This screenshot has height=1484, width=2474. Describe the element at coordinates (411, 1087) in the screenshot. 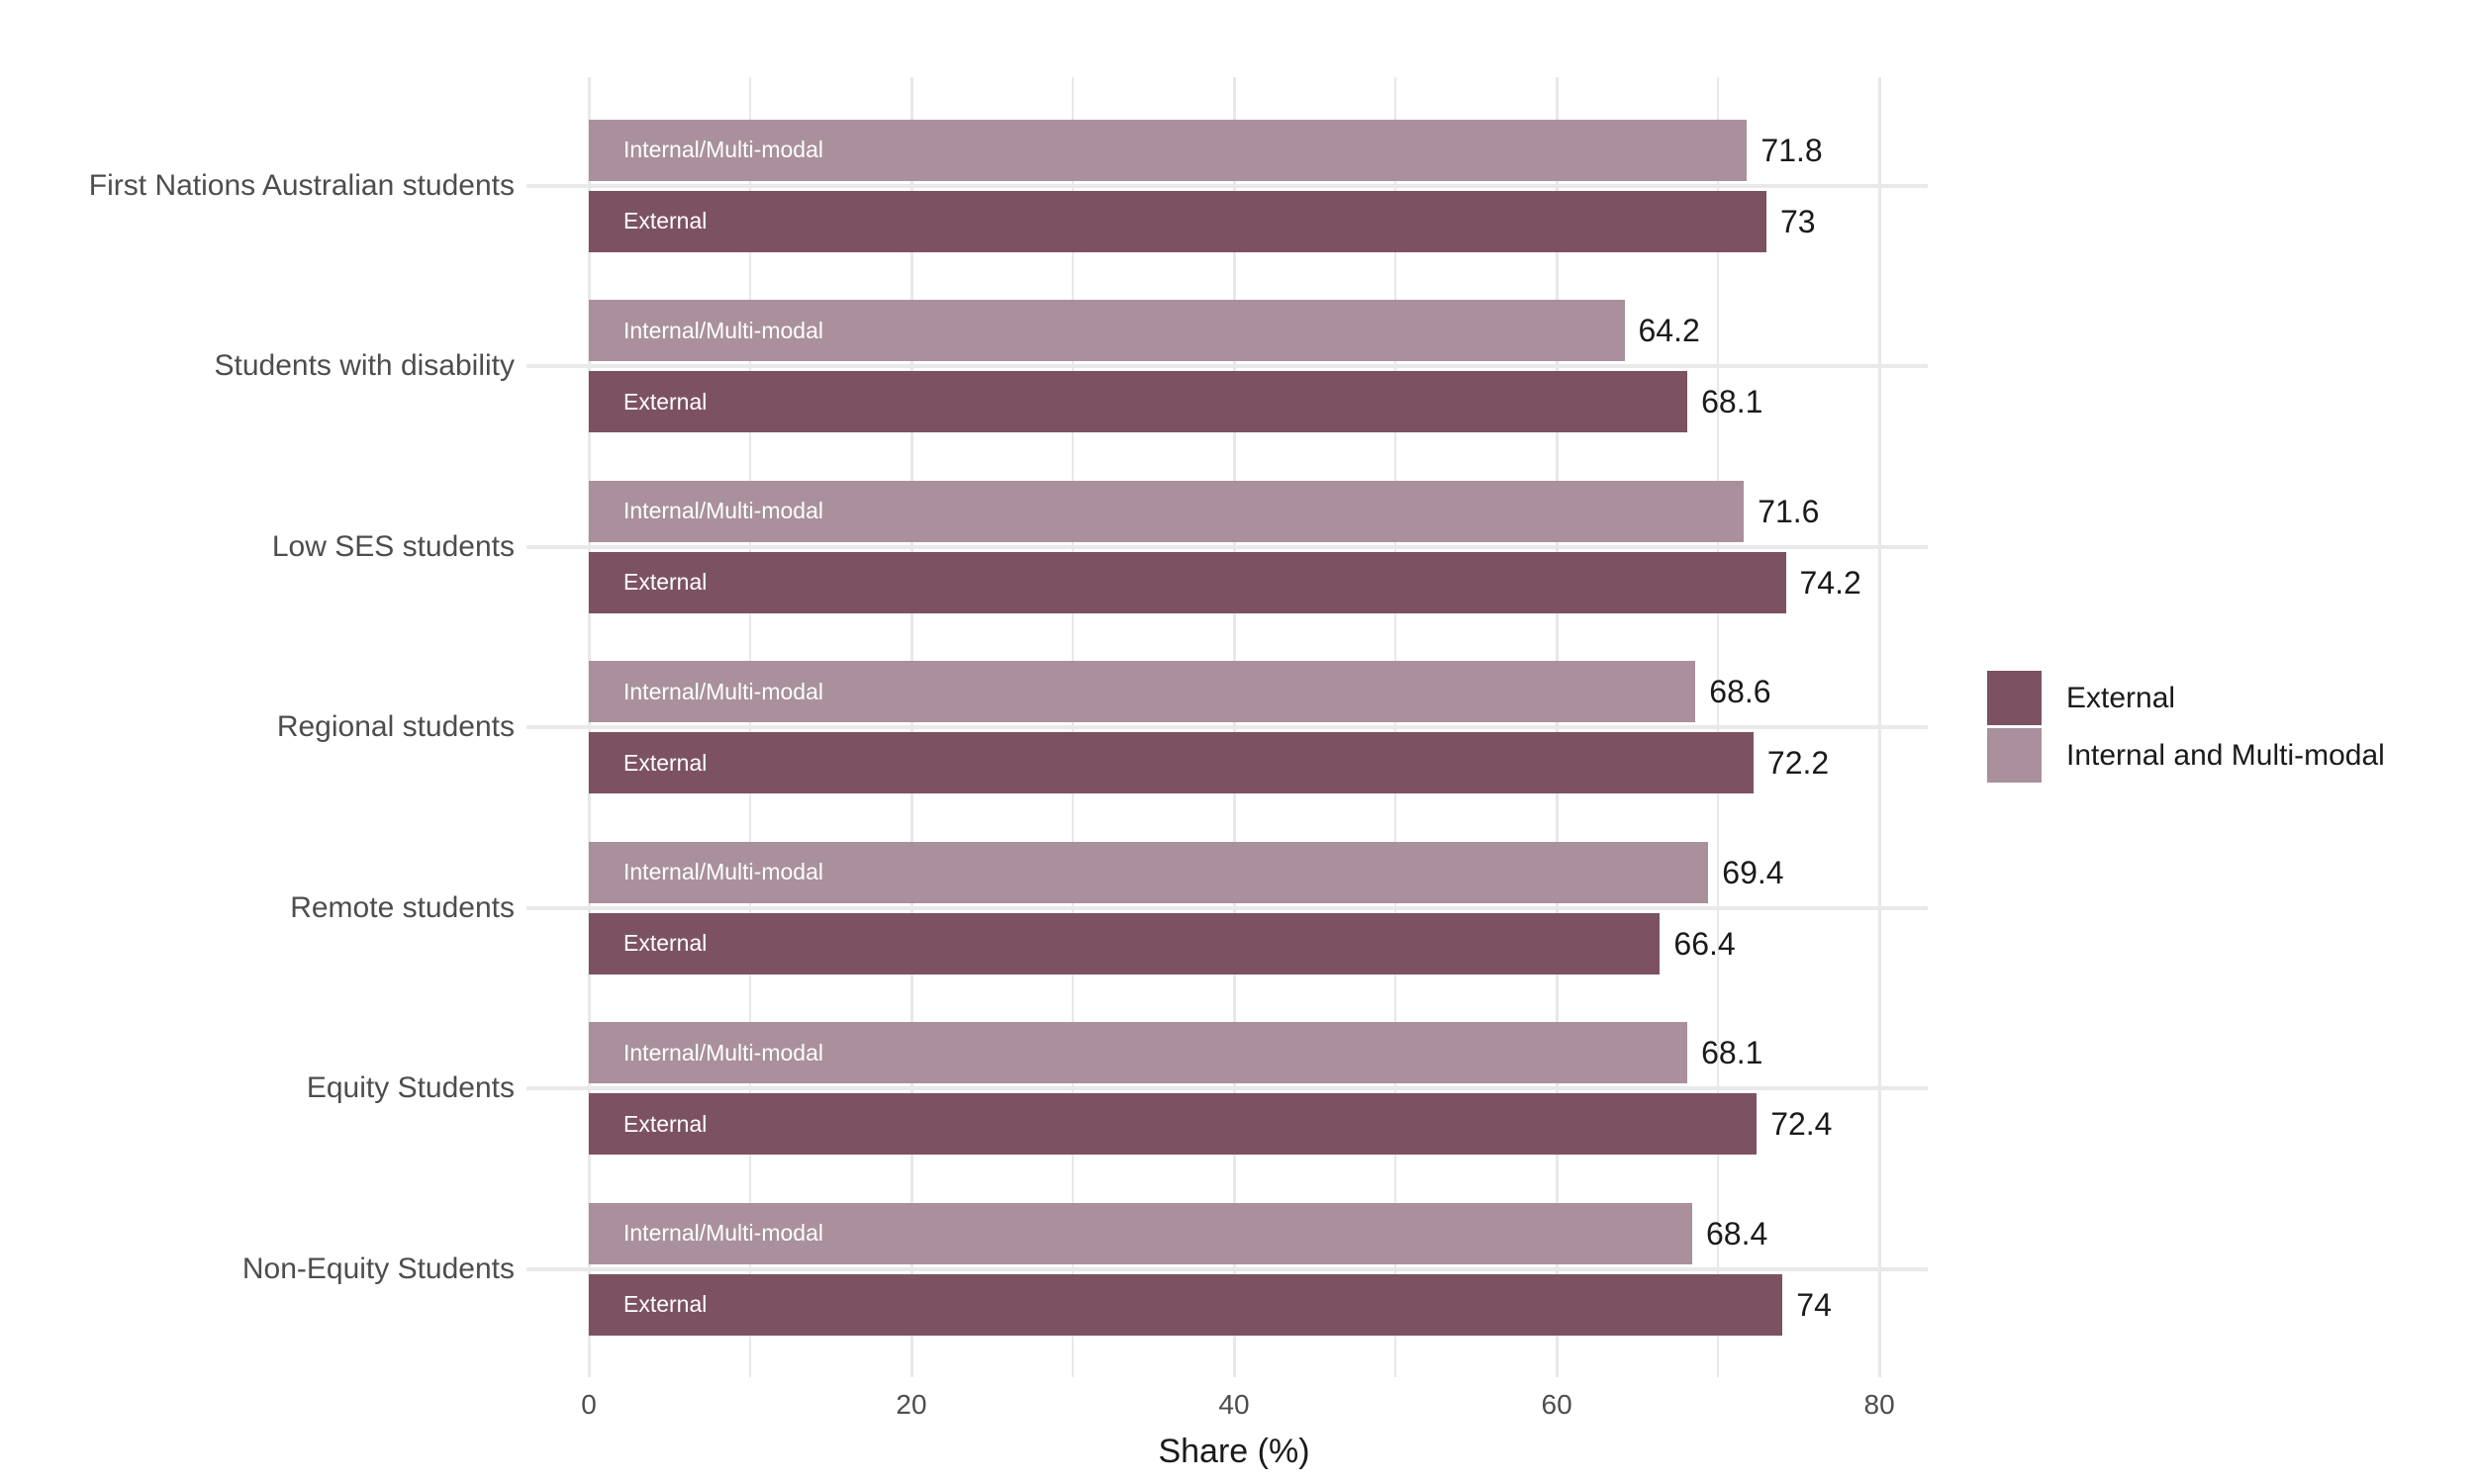

I see `category-label: Equity Students` at that location.